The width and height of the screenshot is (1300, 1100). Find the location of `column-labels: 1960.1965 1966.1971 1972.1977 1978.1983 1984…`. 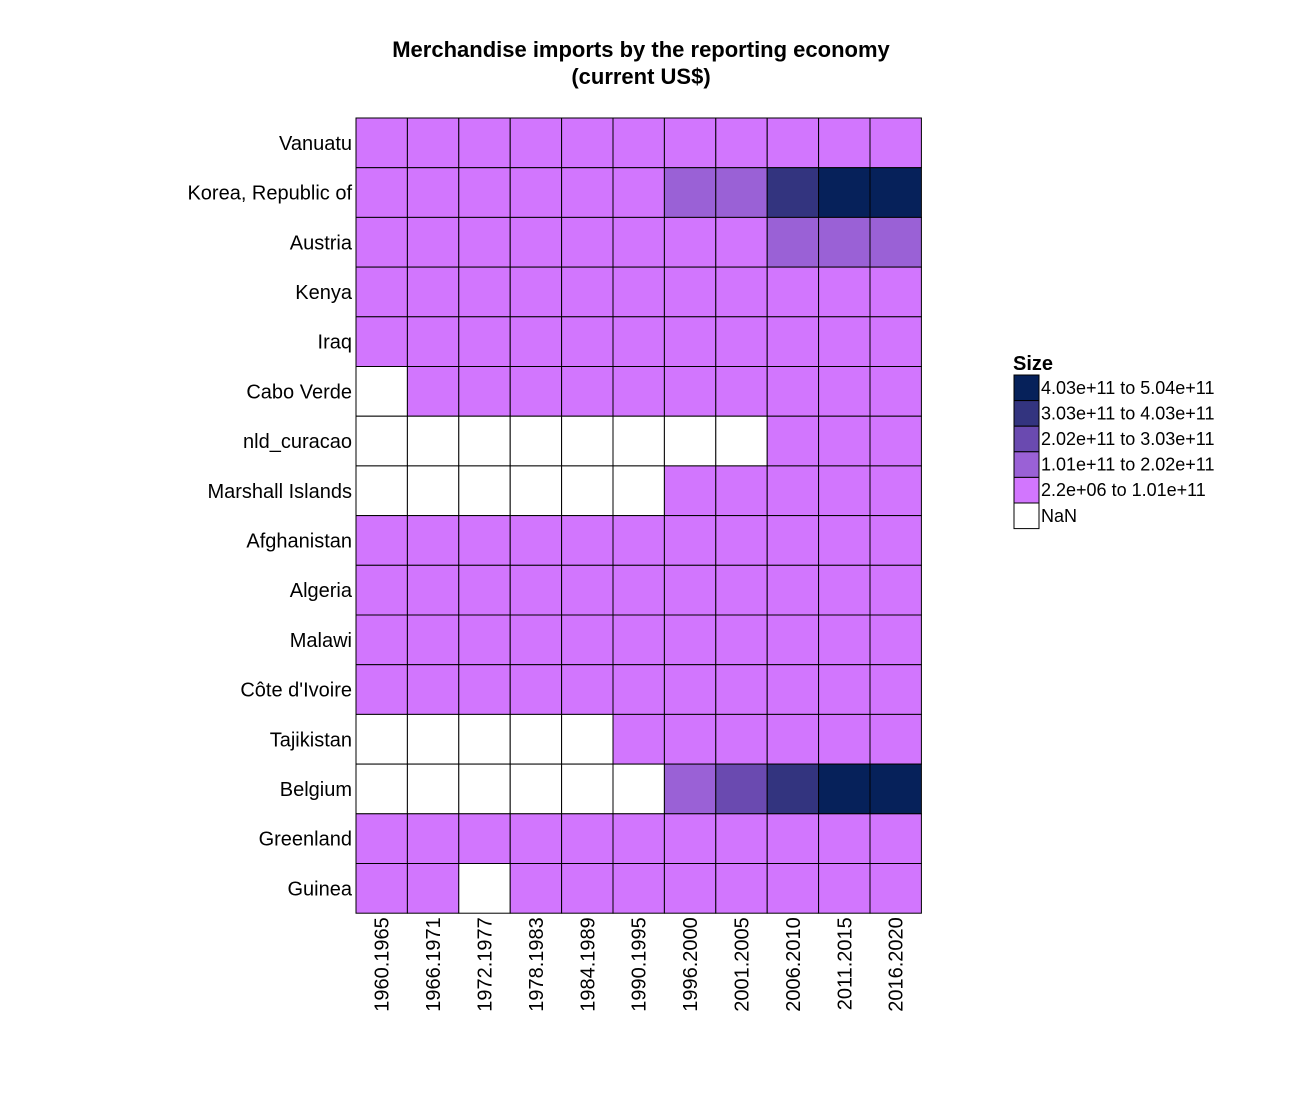

column-labels: 1960.1965 1966.1971 1972.1977 1978.1983 1984… is located at coordinates (640, 964).